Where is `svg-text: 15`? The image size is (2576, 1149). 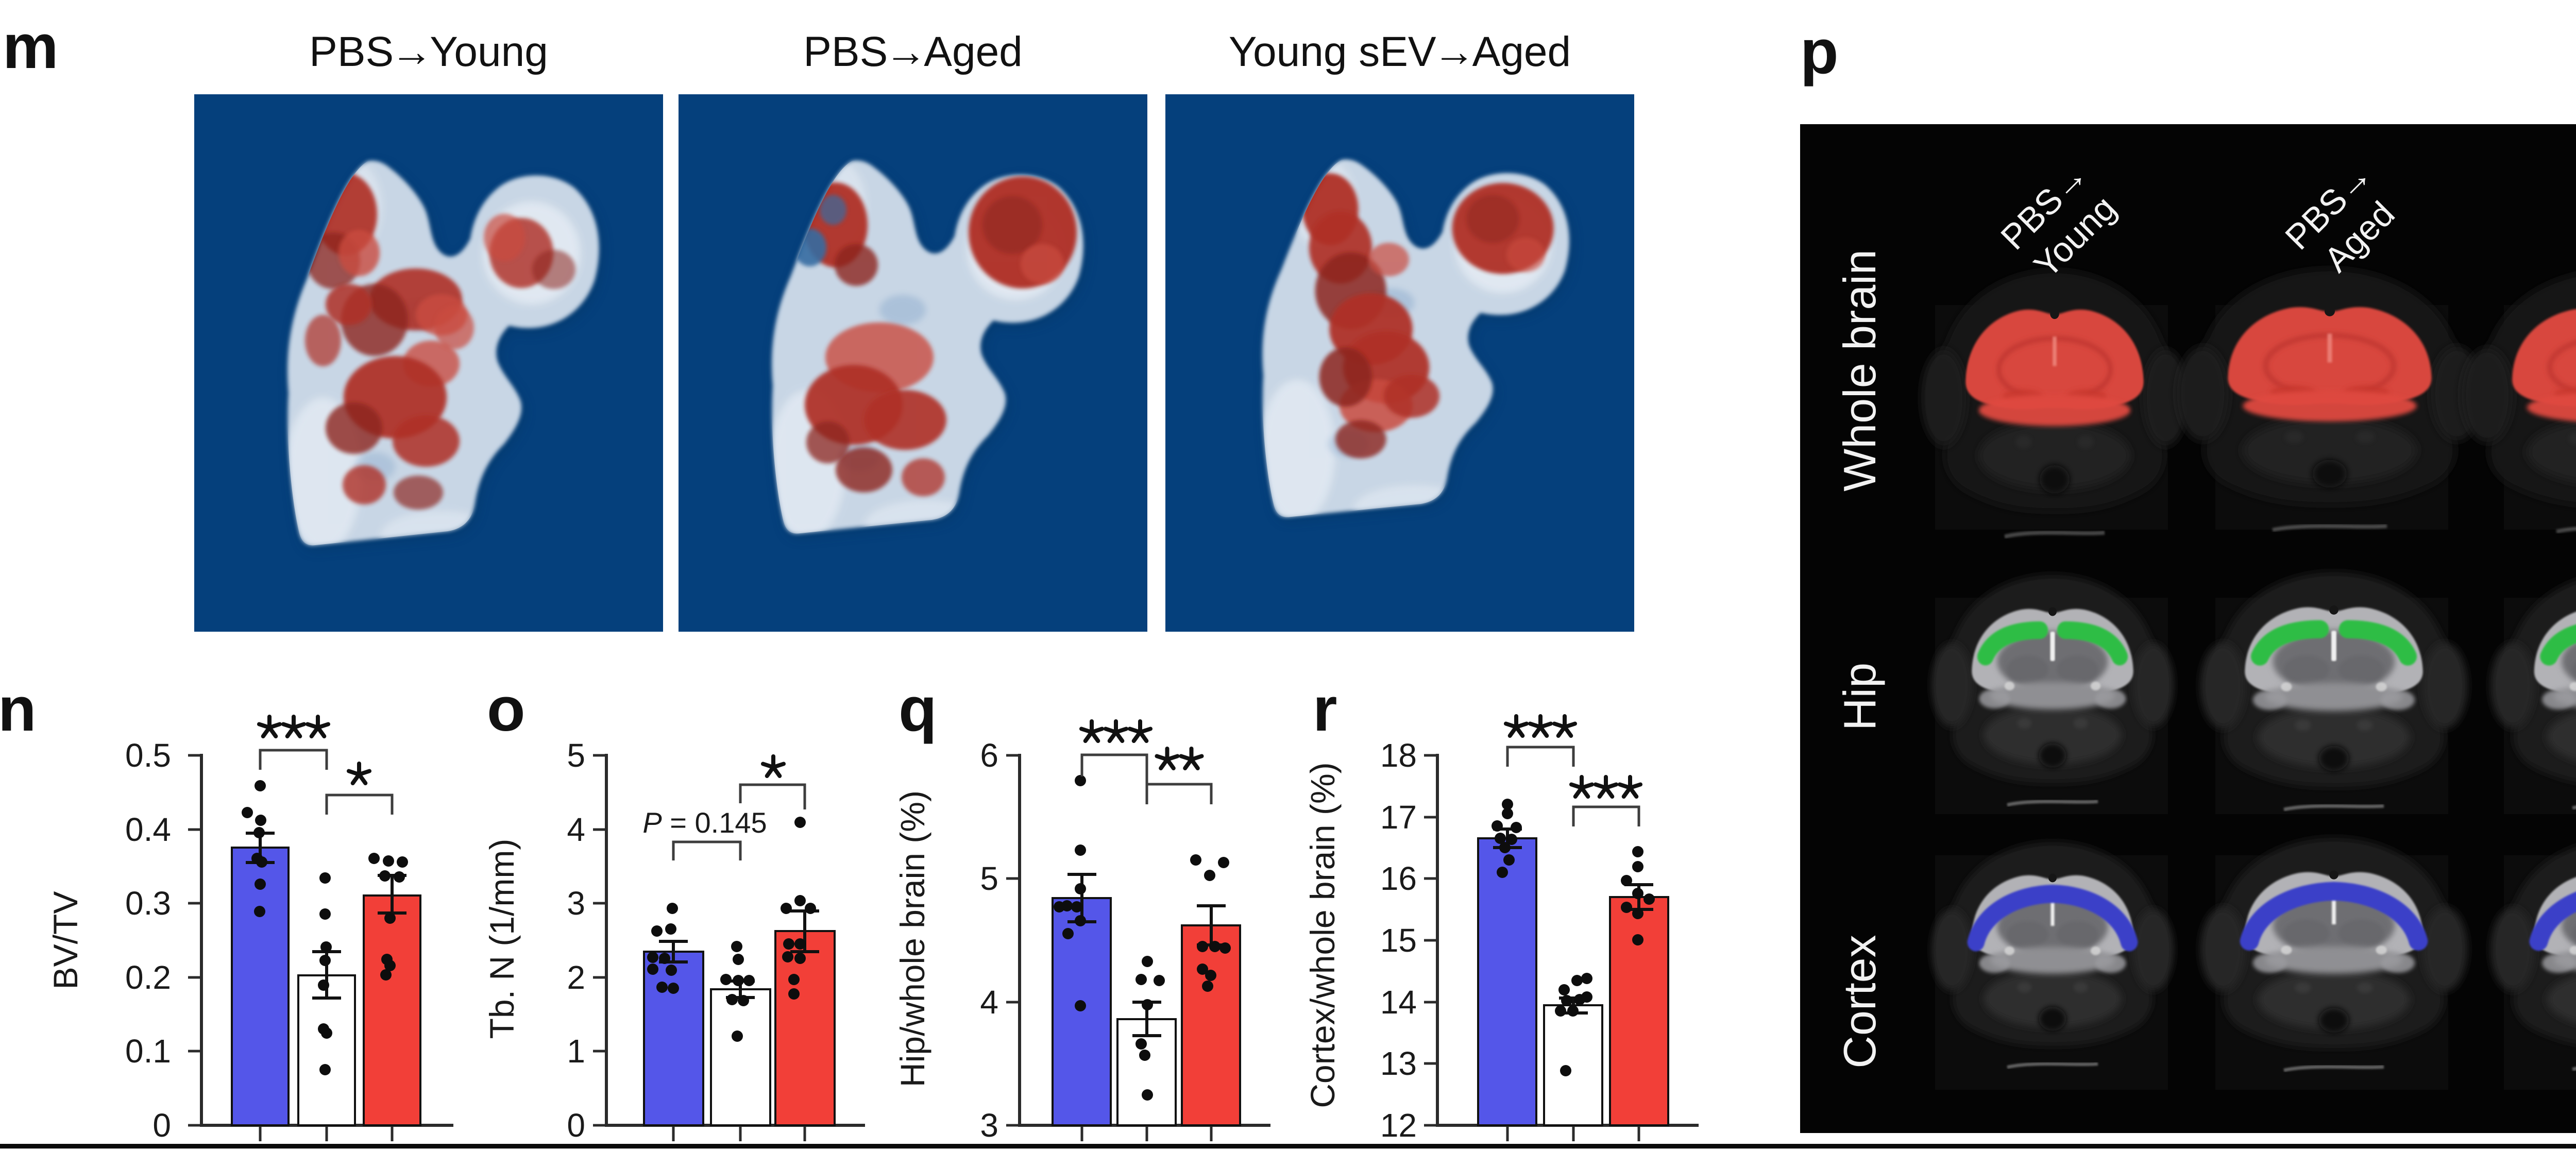 svg-text: 15 is located at coordinates (1398, 940).